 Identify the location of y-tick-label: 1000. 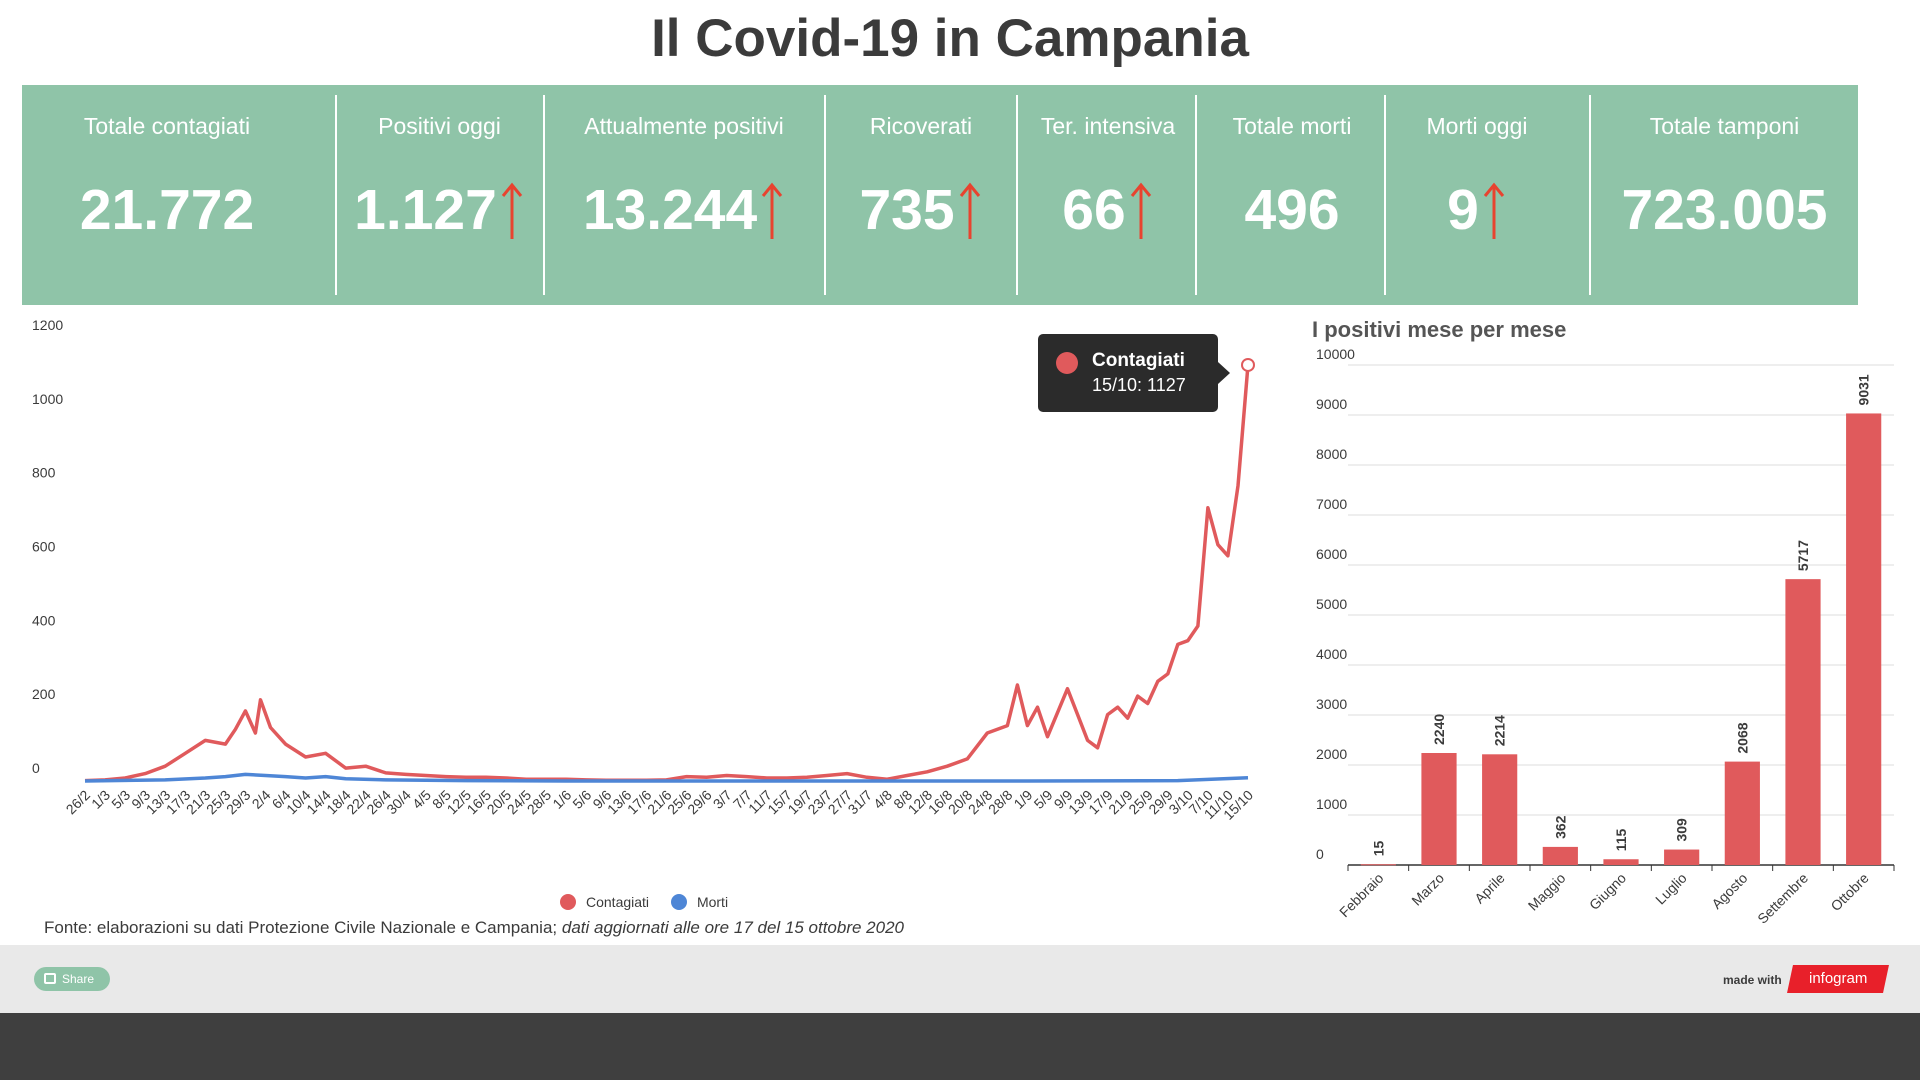
(1331, 804).